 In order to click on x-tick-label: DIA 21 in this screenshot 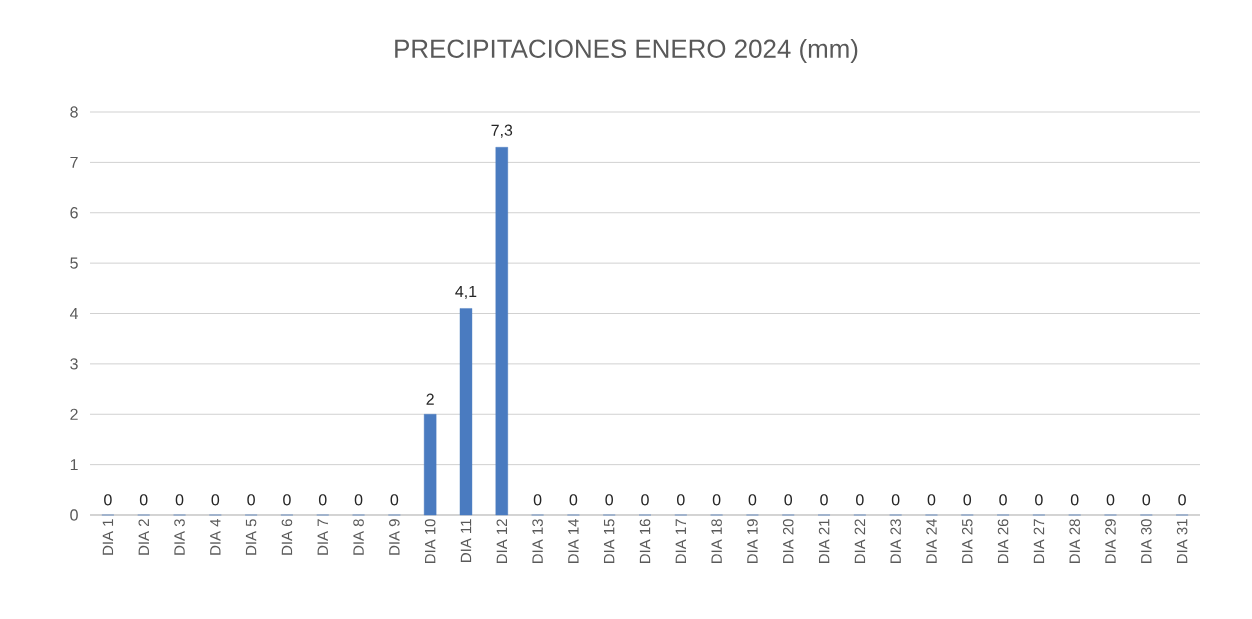, I will do `click(824, 541)`.